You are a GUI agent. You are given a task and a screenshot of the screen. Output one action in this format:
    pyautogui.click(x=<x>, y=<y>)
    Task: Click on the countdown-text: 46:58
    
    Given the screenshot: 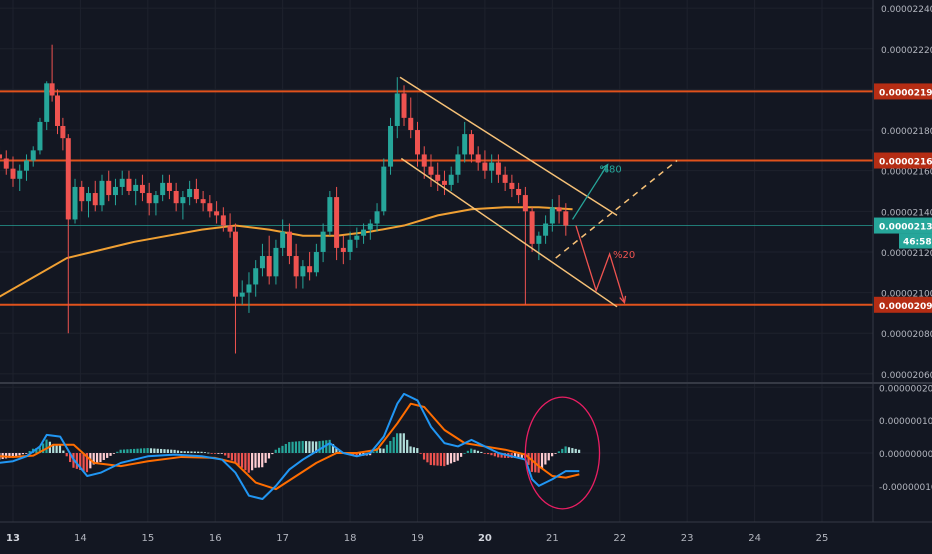 What is the action you would take?
    pyautogui.click(x=917, y=243)
    